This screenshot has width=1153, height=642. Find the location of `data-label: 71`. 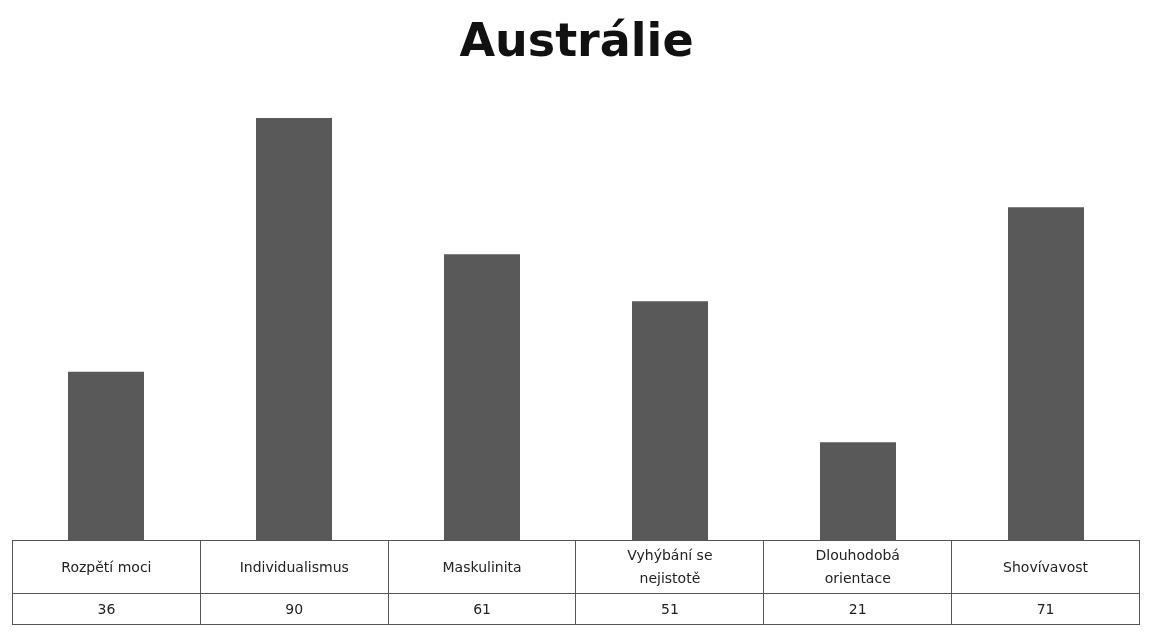

data-label: 71 is located at coordinates (1045, 609).